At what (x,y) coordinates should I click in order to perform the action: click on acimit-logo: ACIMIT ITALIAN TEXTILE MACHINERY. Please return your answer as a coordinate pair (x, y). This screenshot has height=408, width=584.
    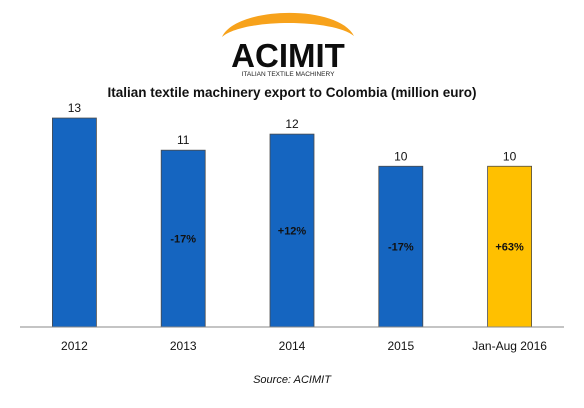
    Looking at the image, I should click on (288, 45).